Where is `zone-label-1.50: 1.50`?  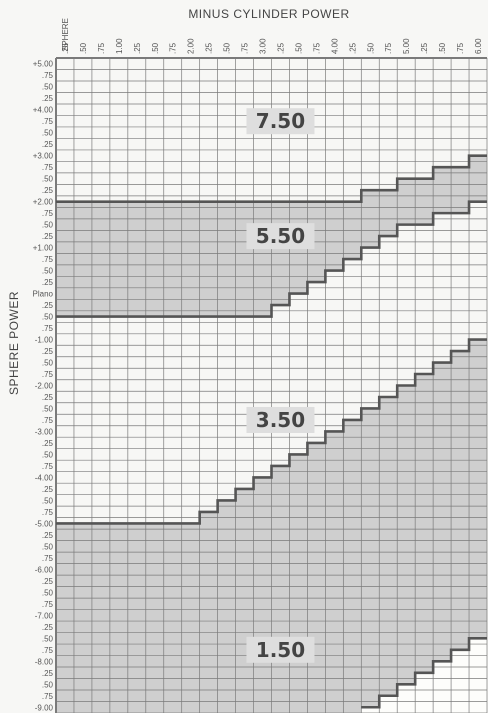
zone-label-1.50: 1.50 is located at coordinates (280, 650).